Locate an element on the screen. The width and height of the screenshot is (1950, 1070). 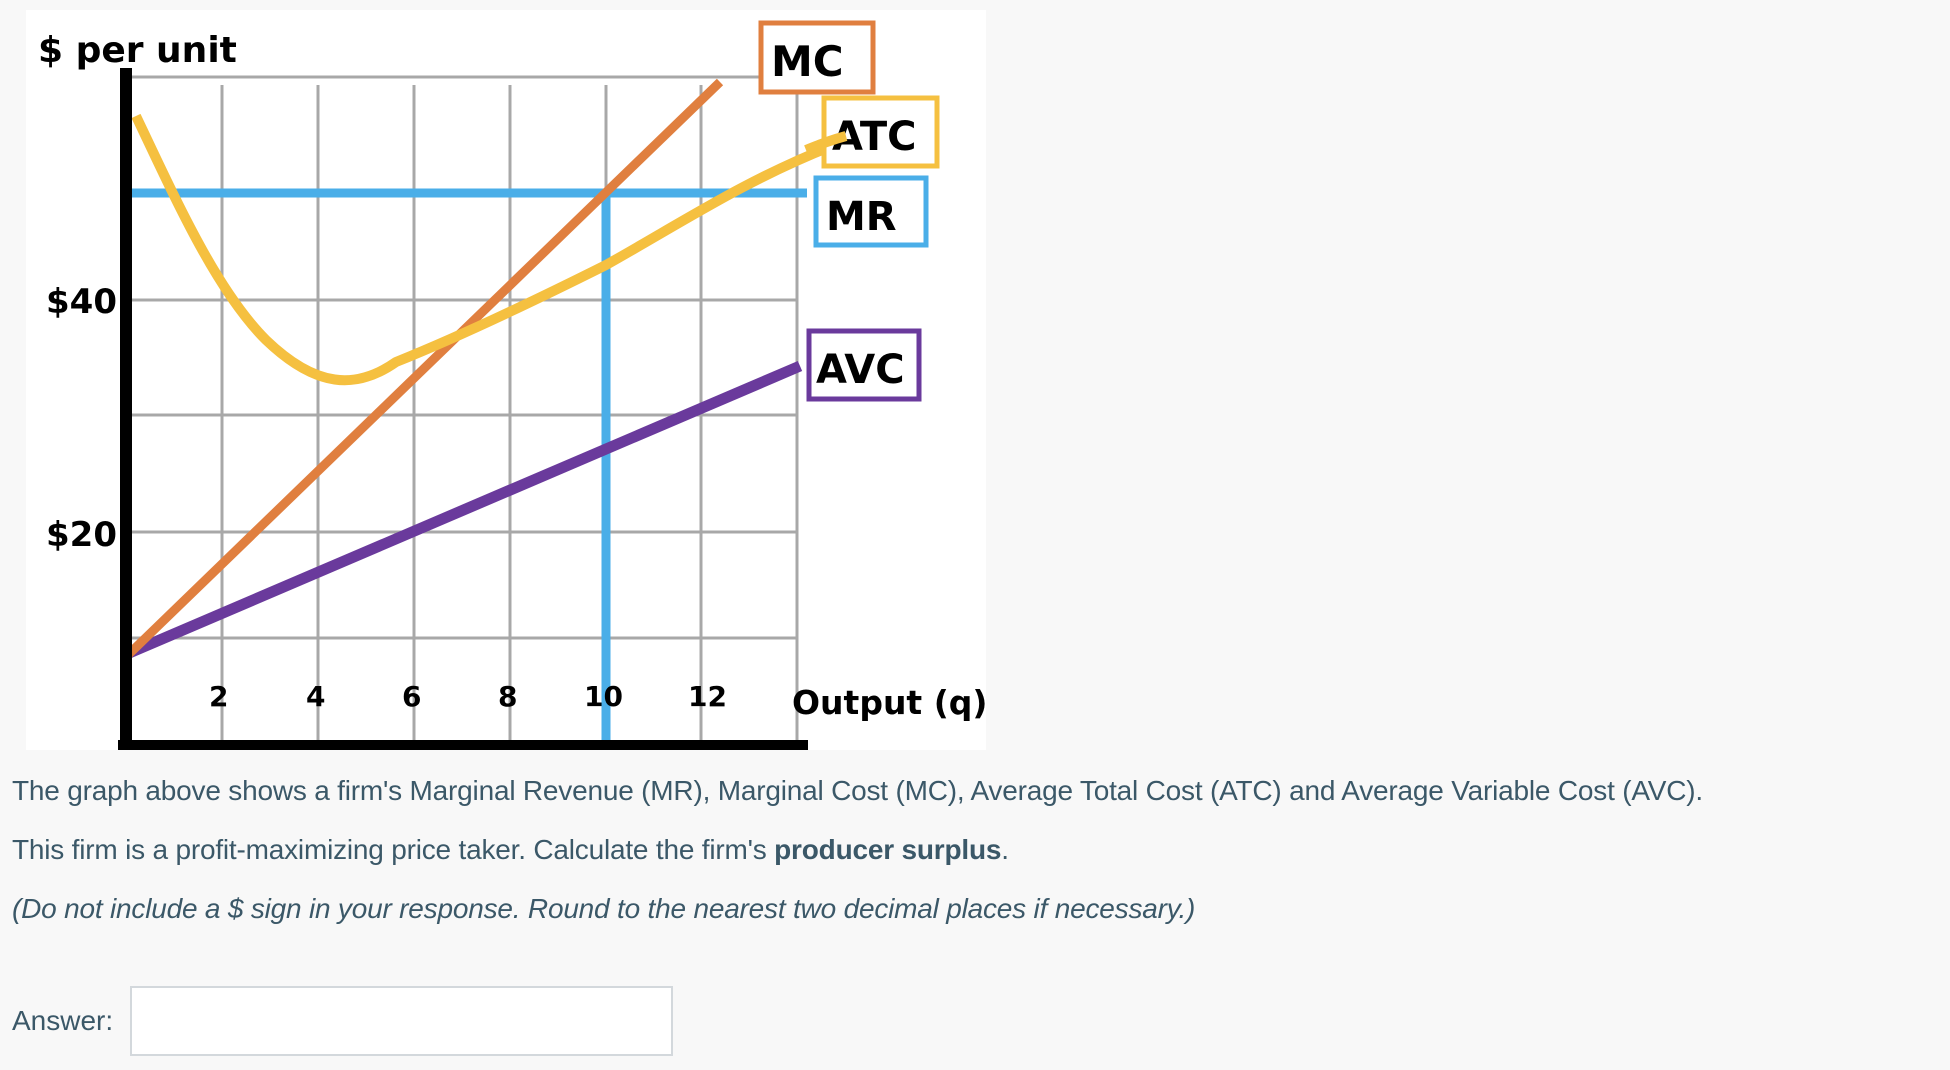
svg-text: MR is located at coordinates (861, 217).